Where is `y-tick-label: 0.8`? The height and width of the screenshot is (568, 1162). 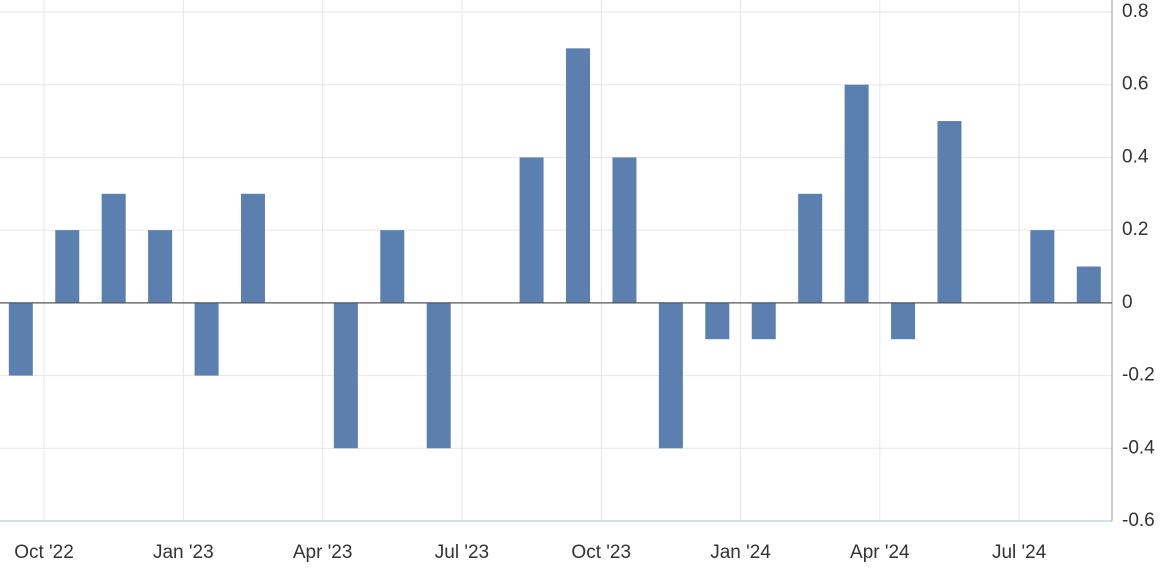
y-tick-label: 0.8 is located at coordinates (1135, 11).